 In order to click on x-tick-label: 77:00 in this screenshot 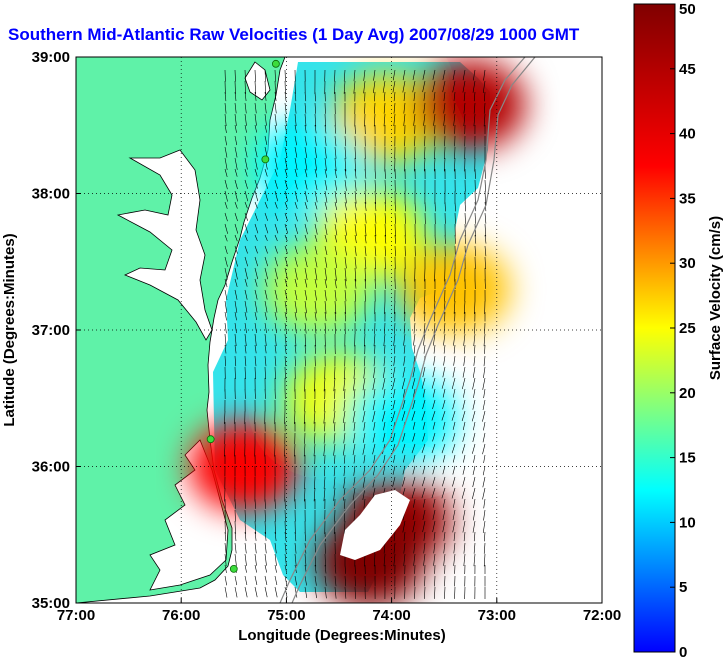, I will do `click(76, 615)`.